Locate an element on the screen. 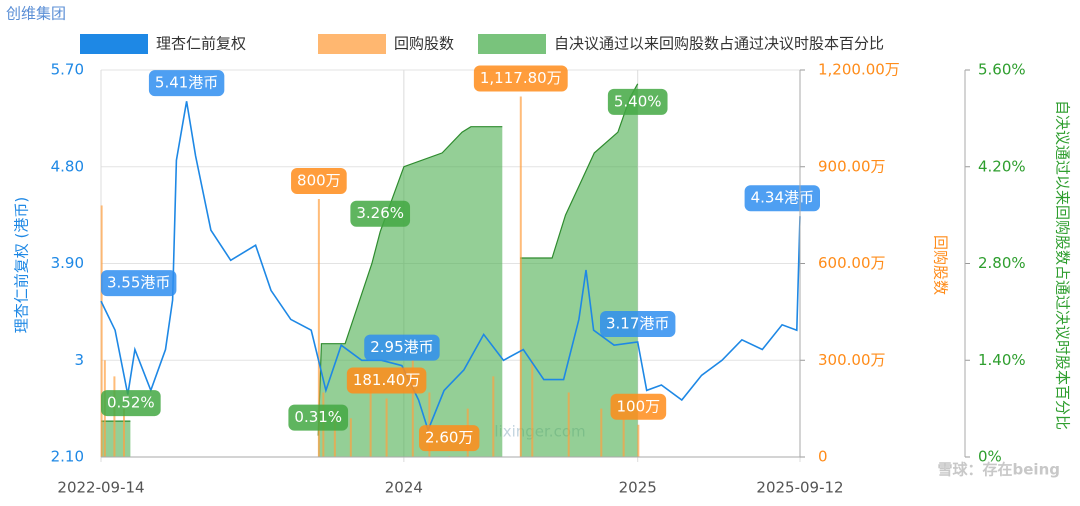  x-tick-label: 2025-09-12 is located at coordinates (799, 488).